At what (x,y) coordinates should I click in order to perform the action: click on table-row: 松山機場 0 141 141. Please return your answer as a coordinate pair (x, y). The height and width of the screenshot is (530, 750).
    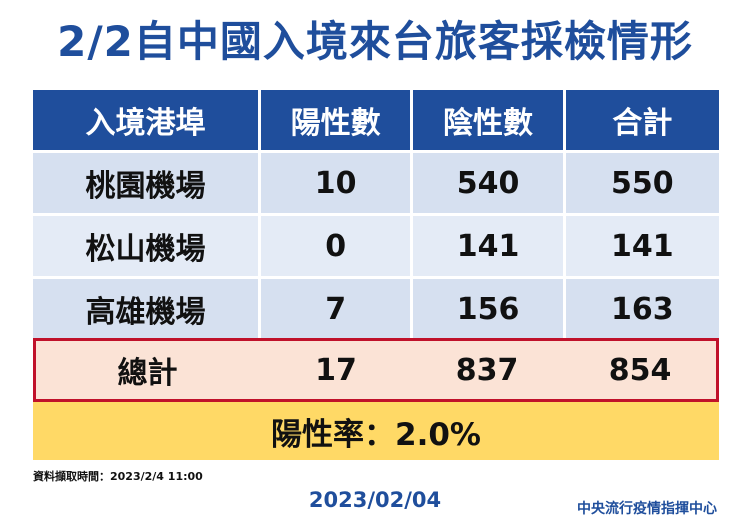
    Looking at the image, I should click on (376, 246).